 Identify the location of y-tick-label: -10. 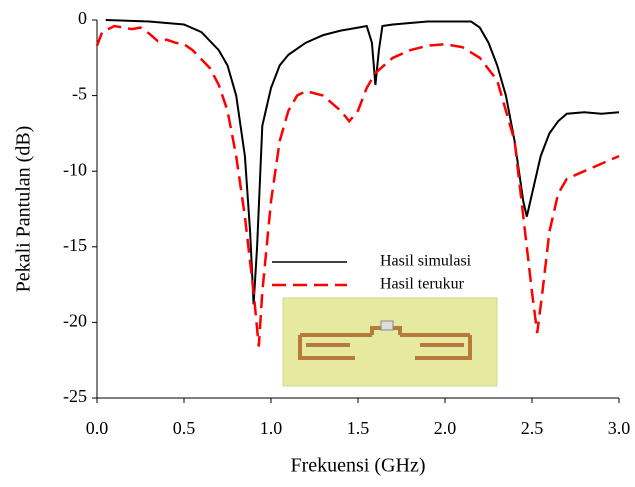
(75, 169).